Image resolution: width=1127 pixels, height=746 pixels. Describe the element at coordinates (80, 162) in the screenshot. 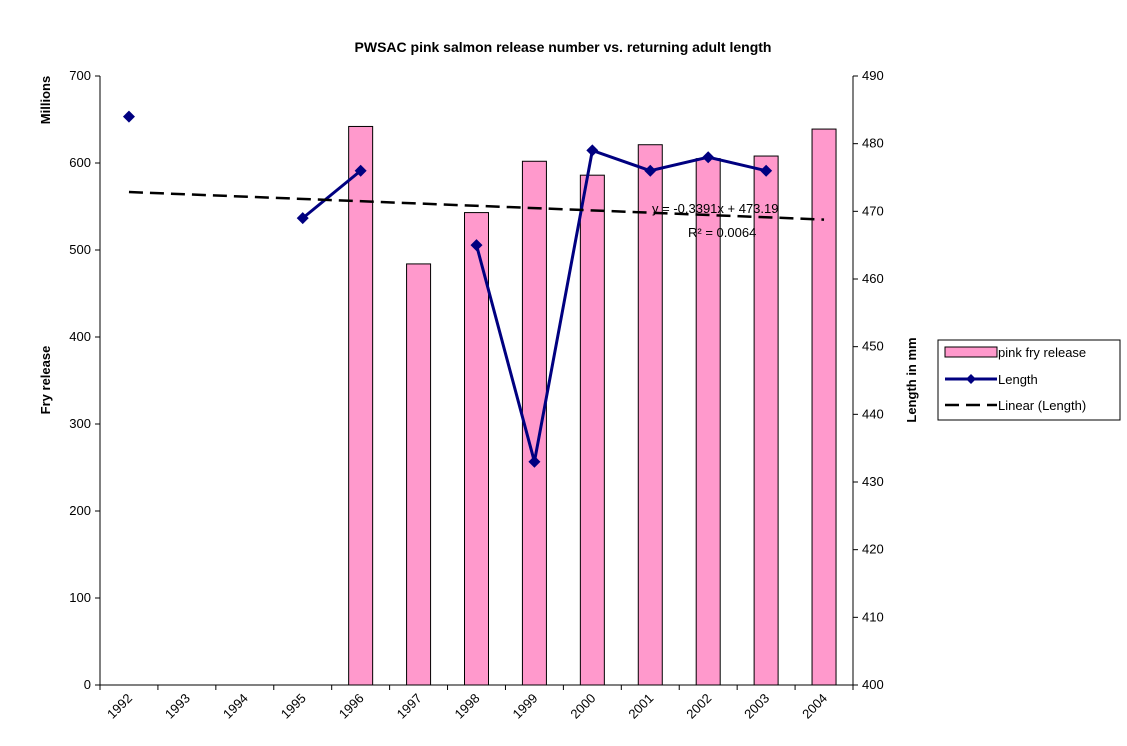

I see `y-tick-label: 600` at that location.